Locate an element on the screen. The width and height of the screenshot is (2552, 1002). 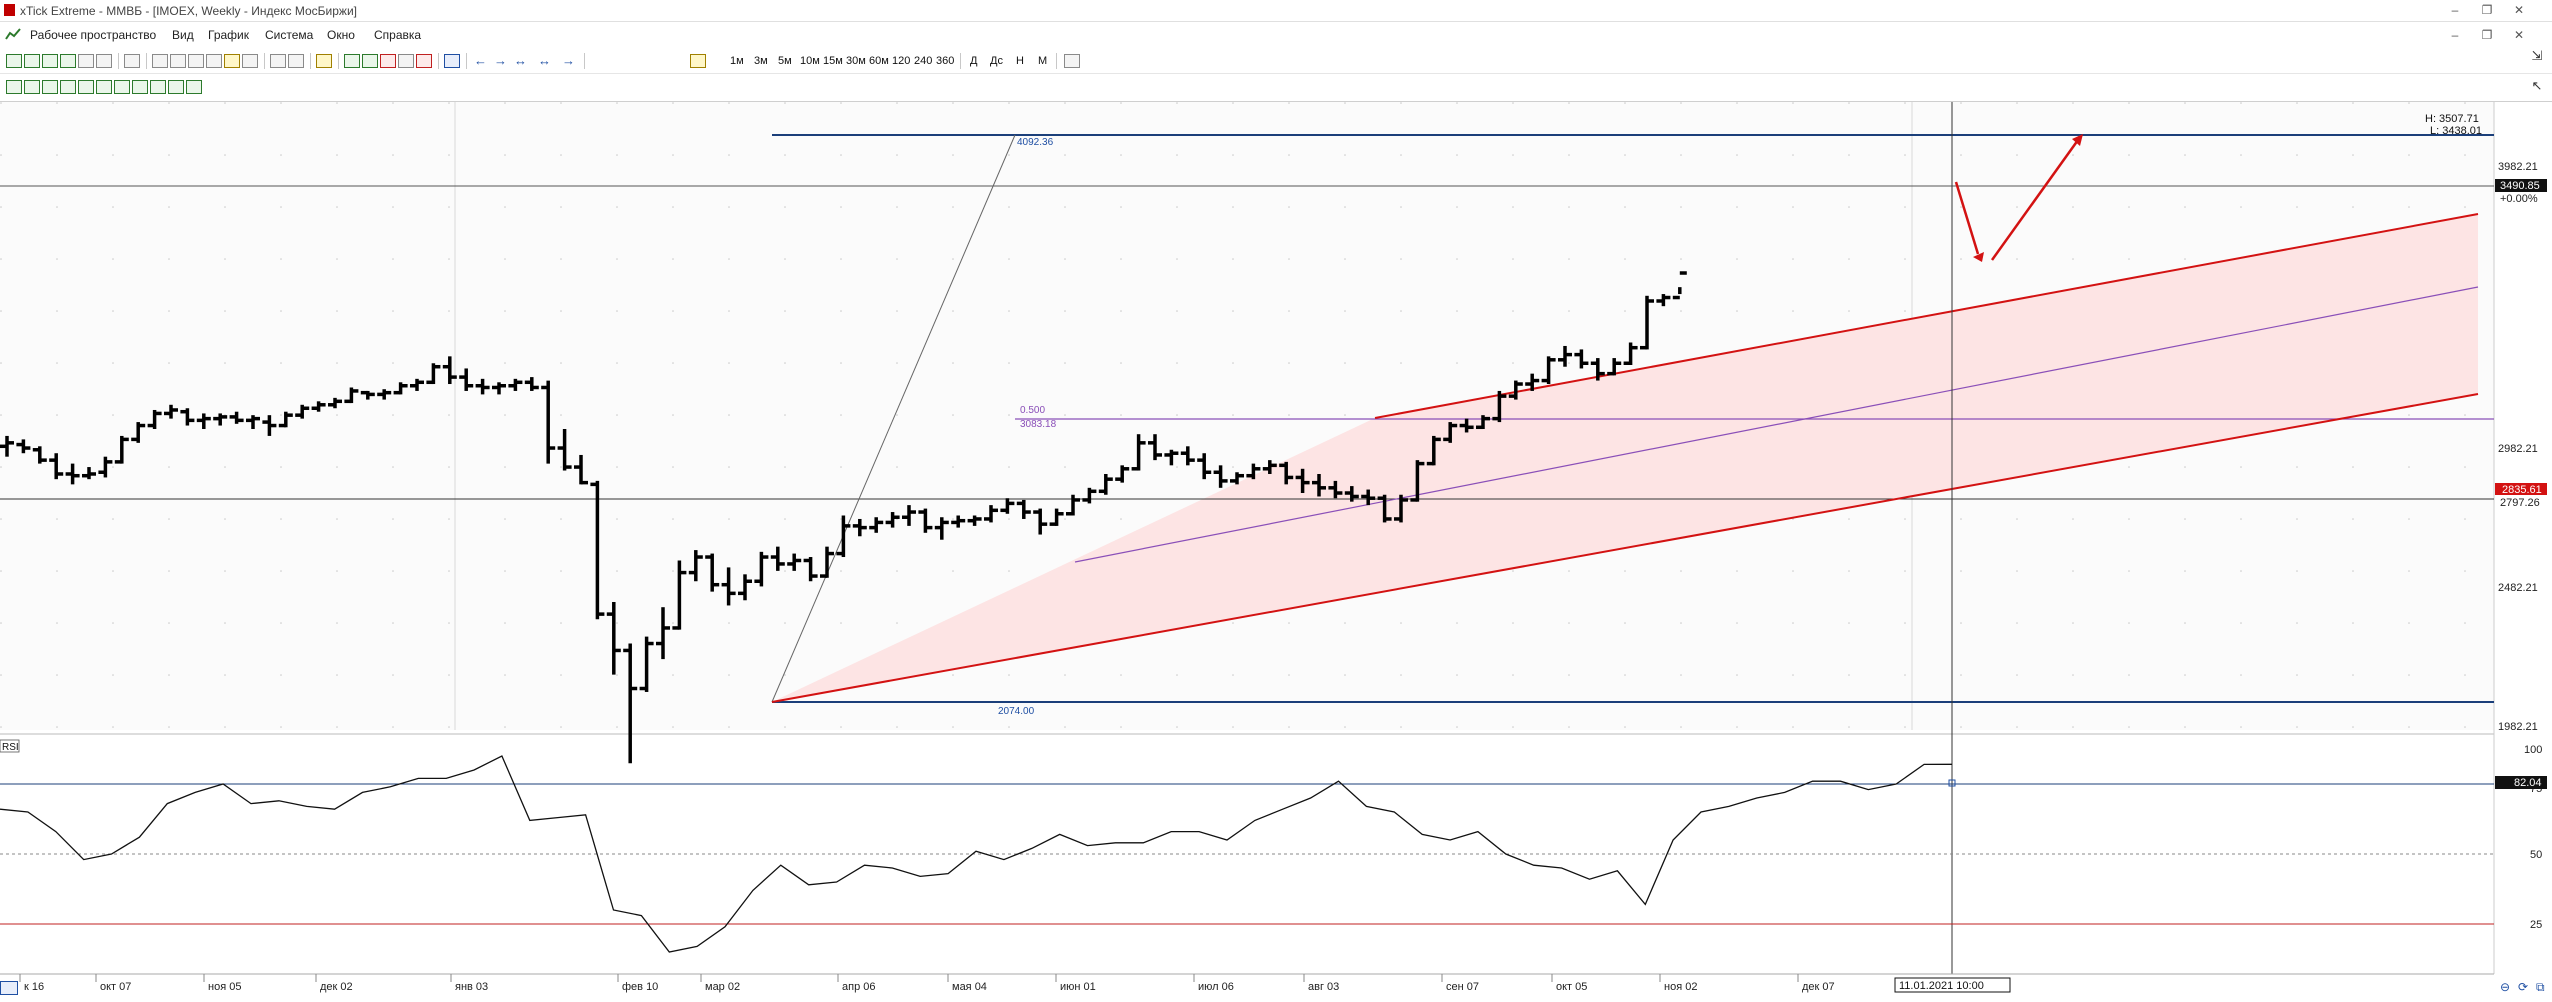
tf-120: 120 is located at coordinates (901, 61).